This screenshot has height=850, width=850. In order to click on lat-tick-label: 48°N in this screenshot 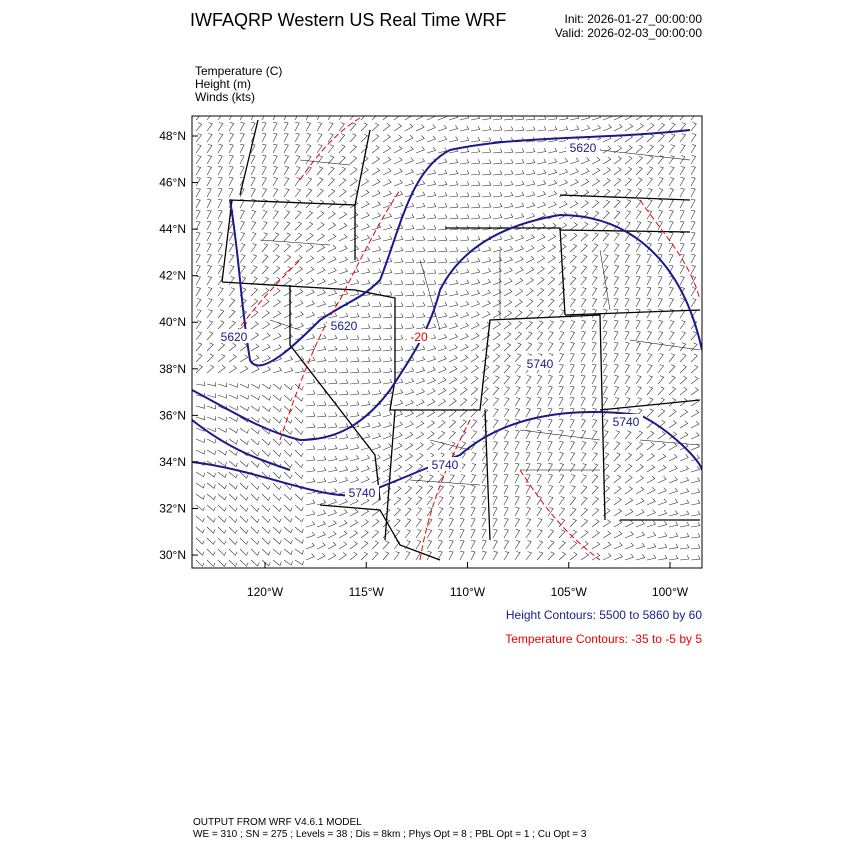, I will do `click(172, 136)`.